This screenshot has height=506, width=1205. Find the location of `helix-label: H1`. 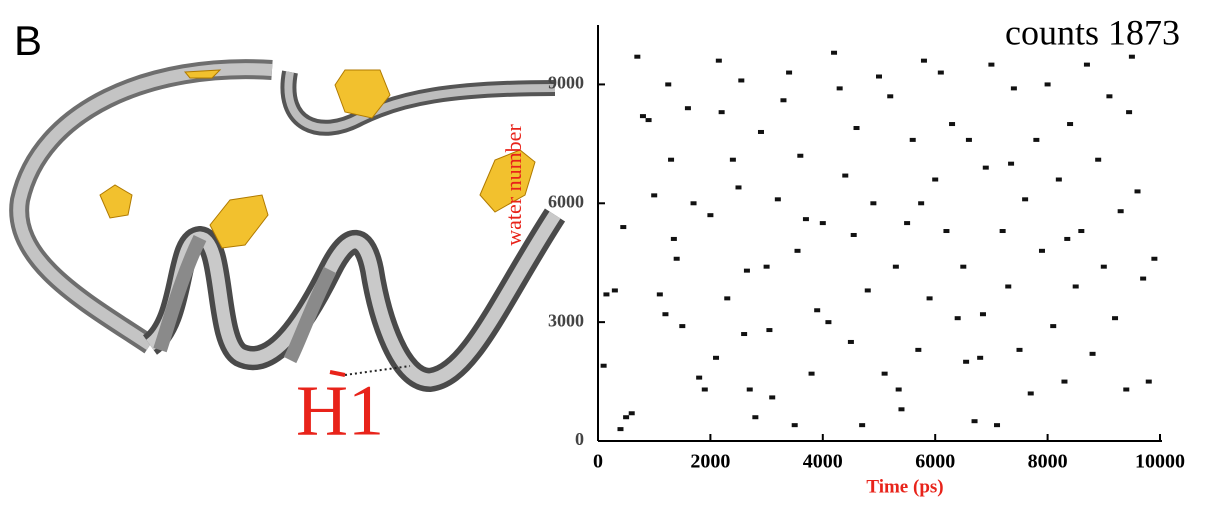

helix-label: H1 is located at coordinates (340, 411).